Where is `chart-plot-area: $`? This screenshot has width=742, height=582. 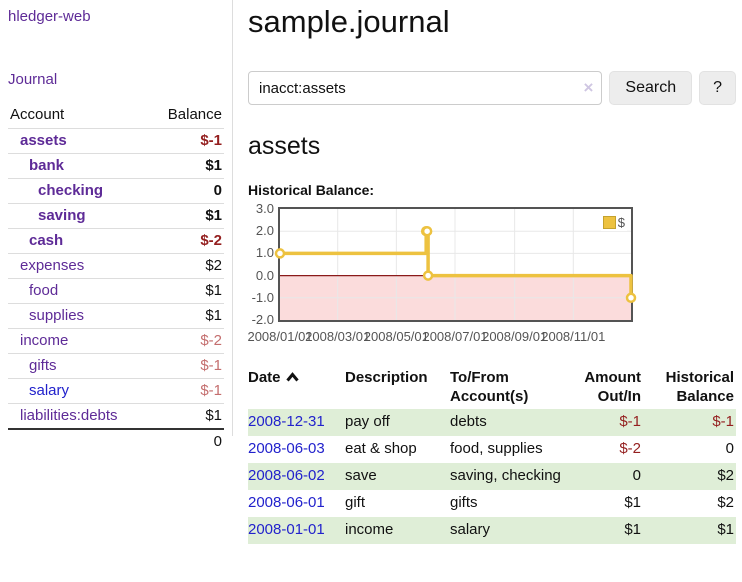 chart-plot-area: $ is located at coordinates (455, 264).